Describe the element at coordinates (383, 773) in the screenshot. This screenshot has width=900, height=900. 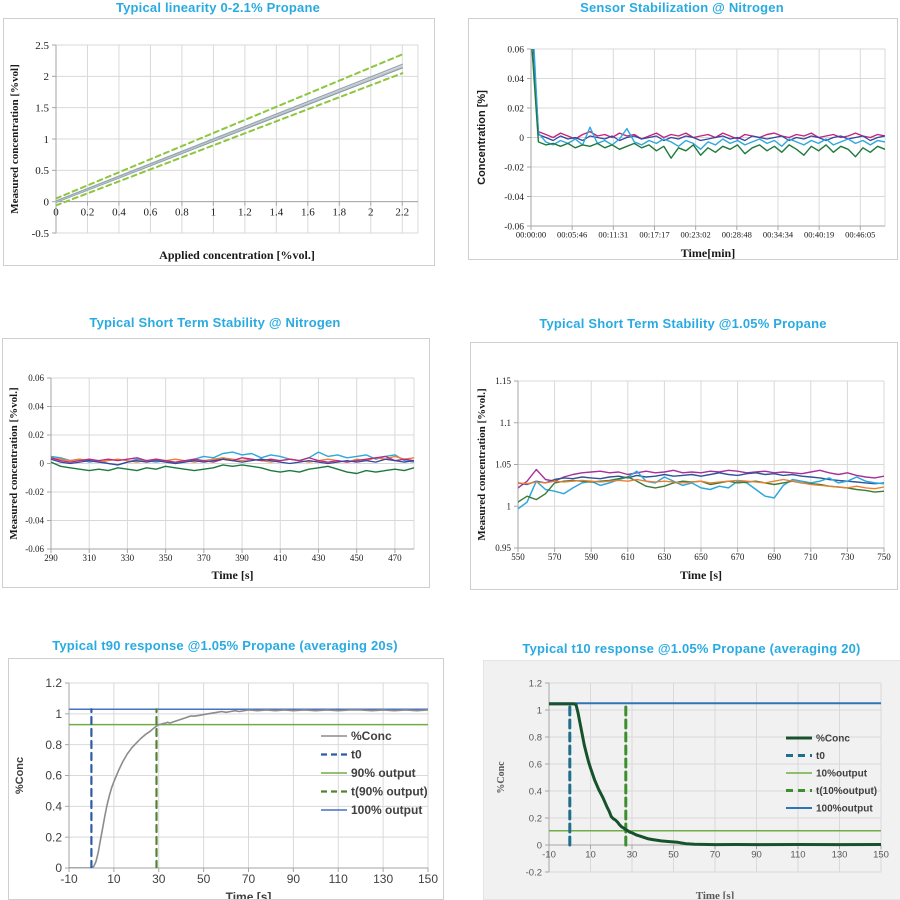
I see `svg-text: 90% output` at that location.